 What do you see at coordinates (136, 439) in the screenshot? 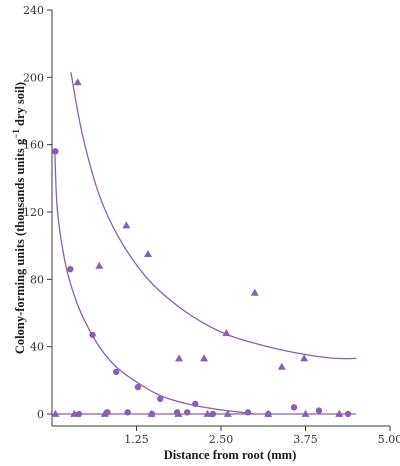
I see `x-tick-label: 1.25` at bounding box center [136, 439].